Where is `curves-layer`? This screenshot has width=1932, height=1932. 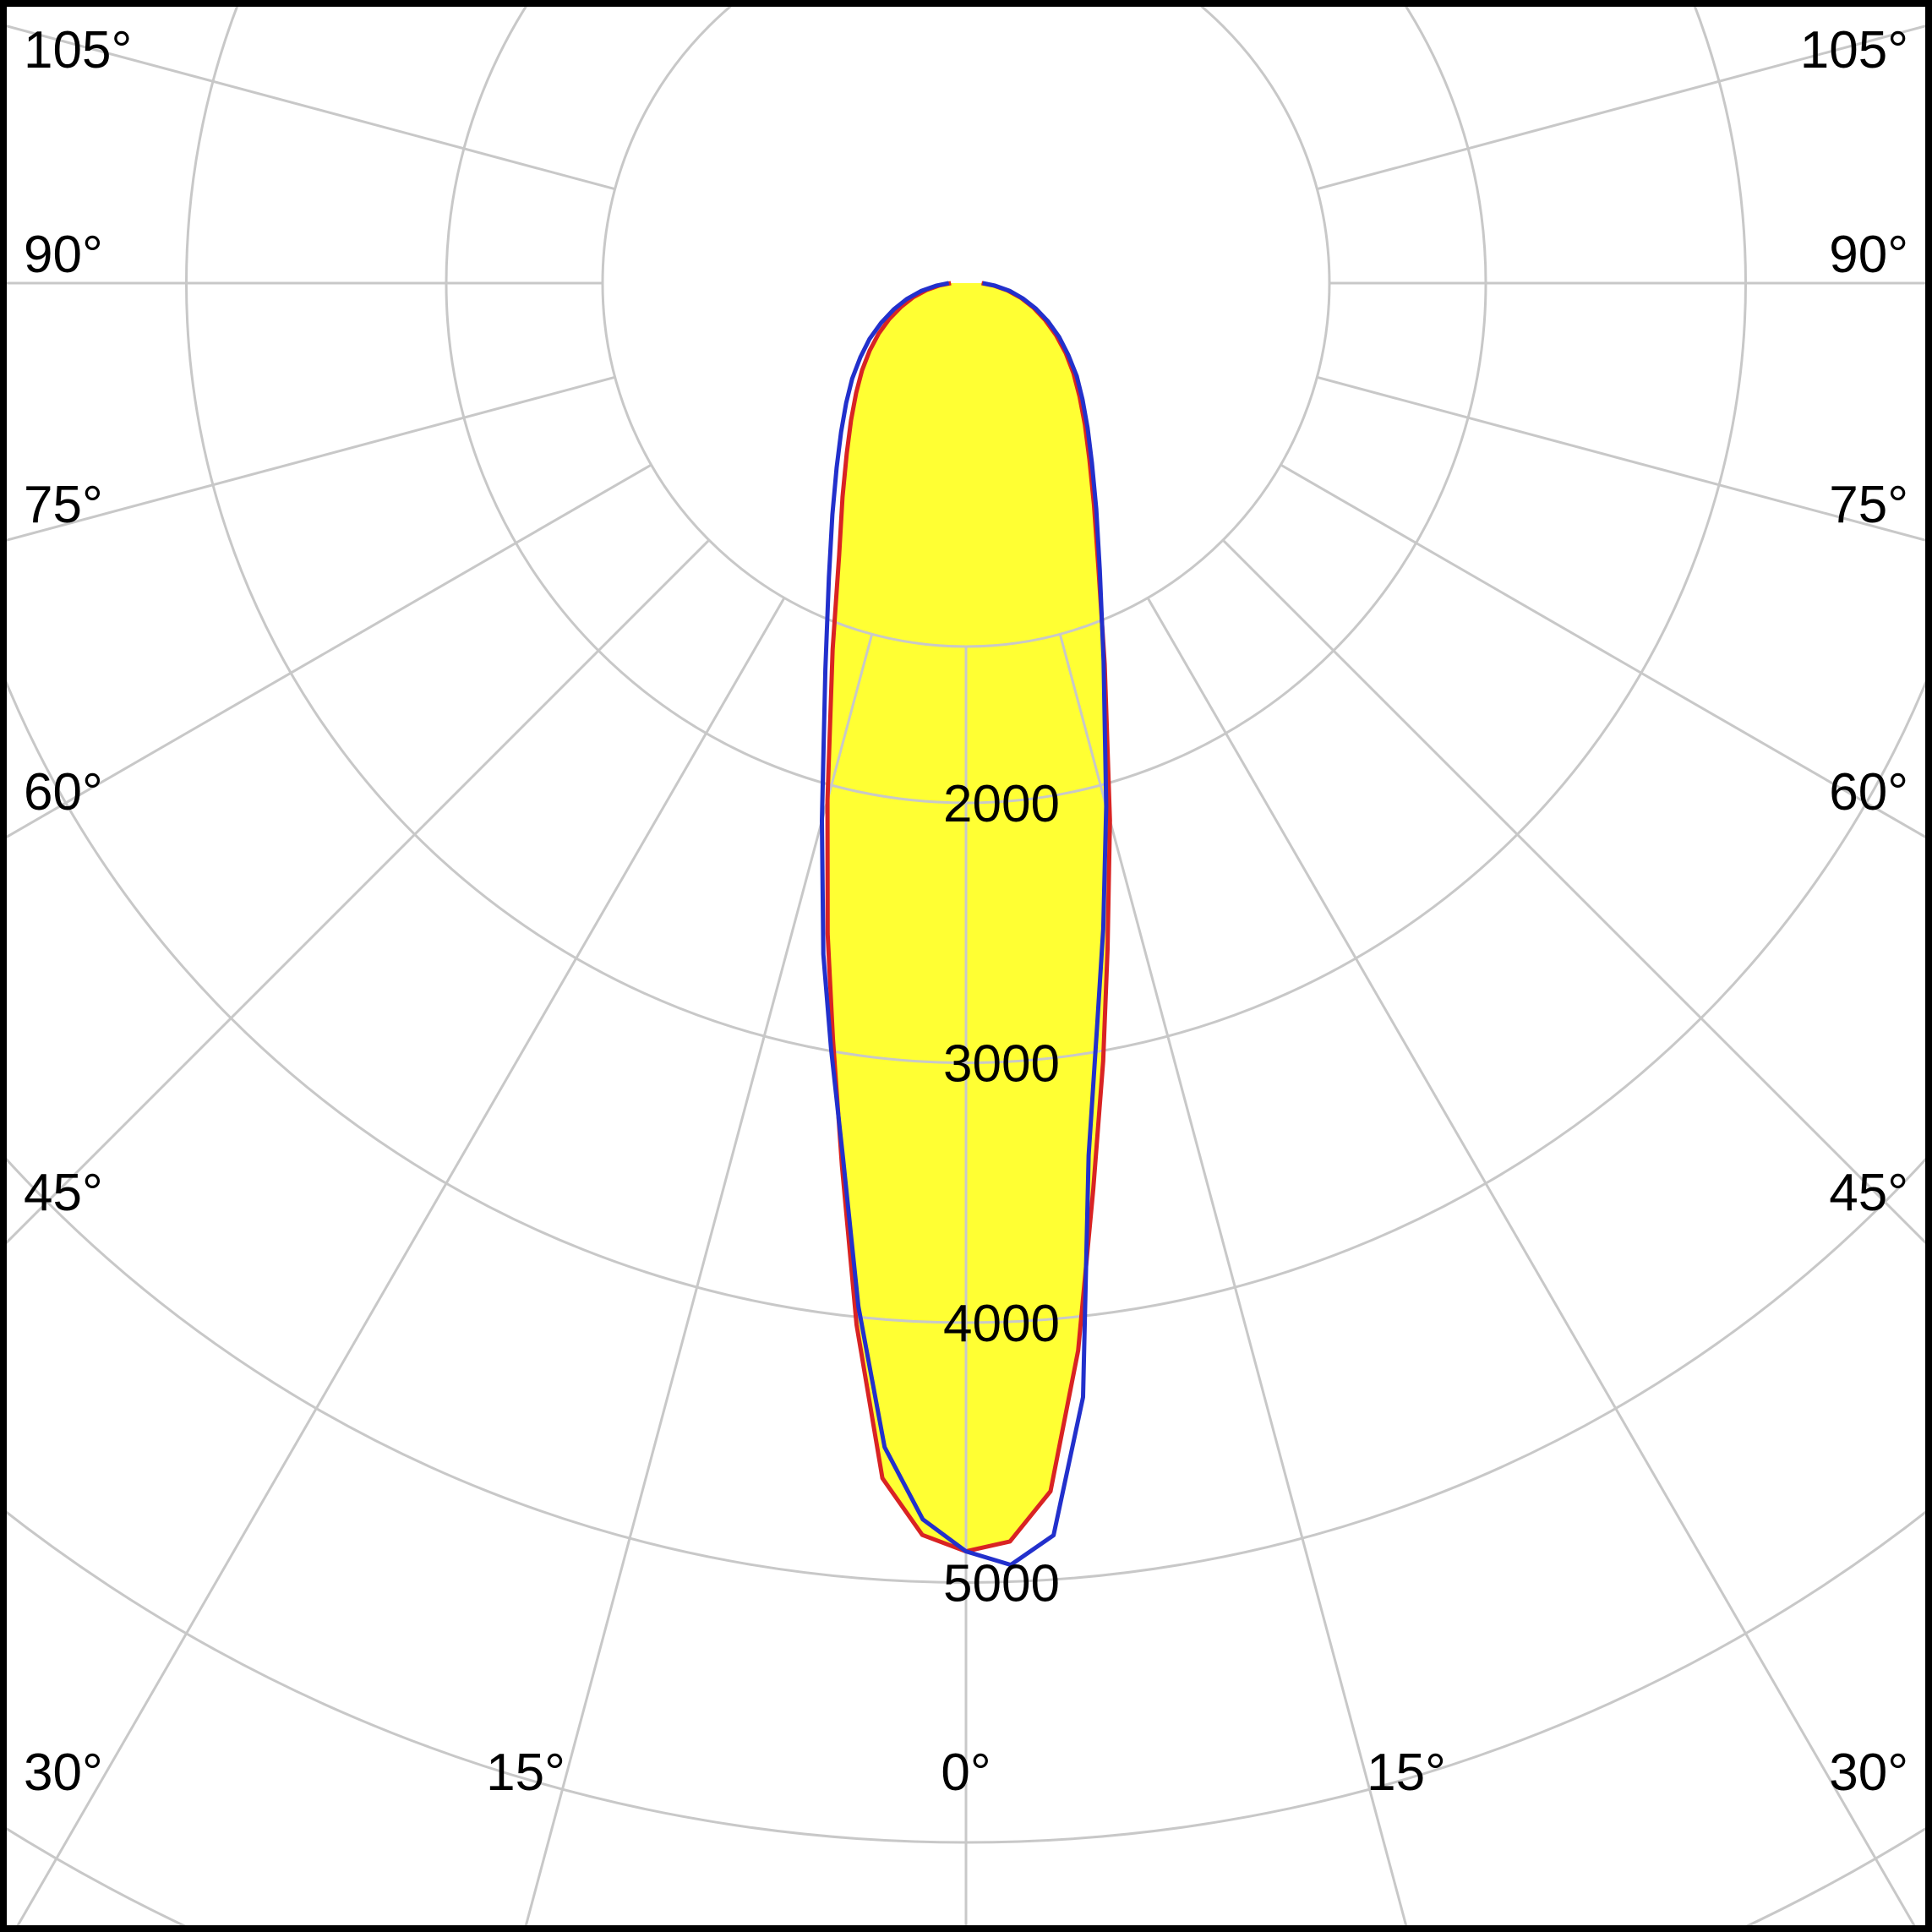
curves-layer is located at coordinates (966, 925).